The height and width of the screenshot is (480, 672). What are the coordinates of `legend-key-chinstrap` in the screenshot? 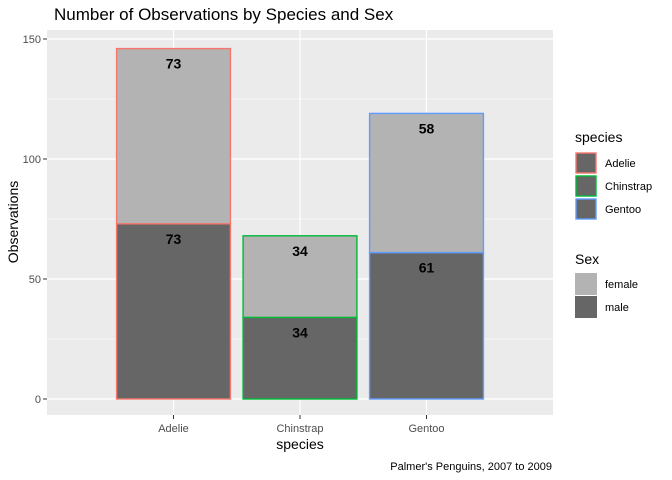 It's located at (586, 186).